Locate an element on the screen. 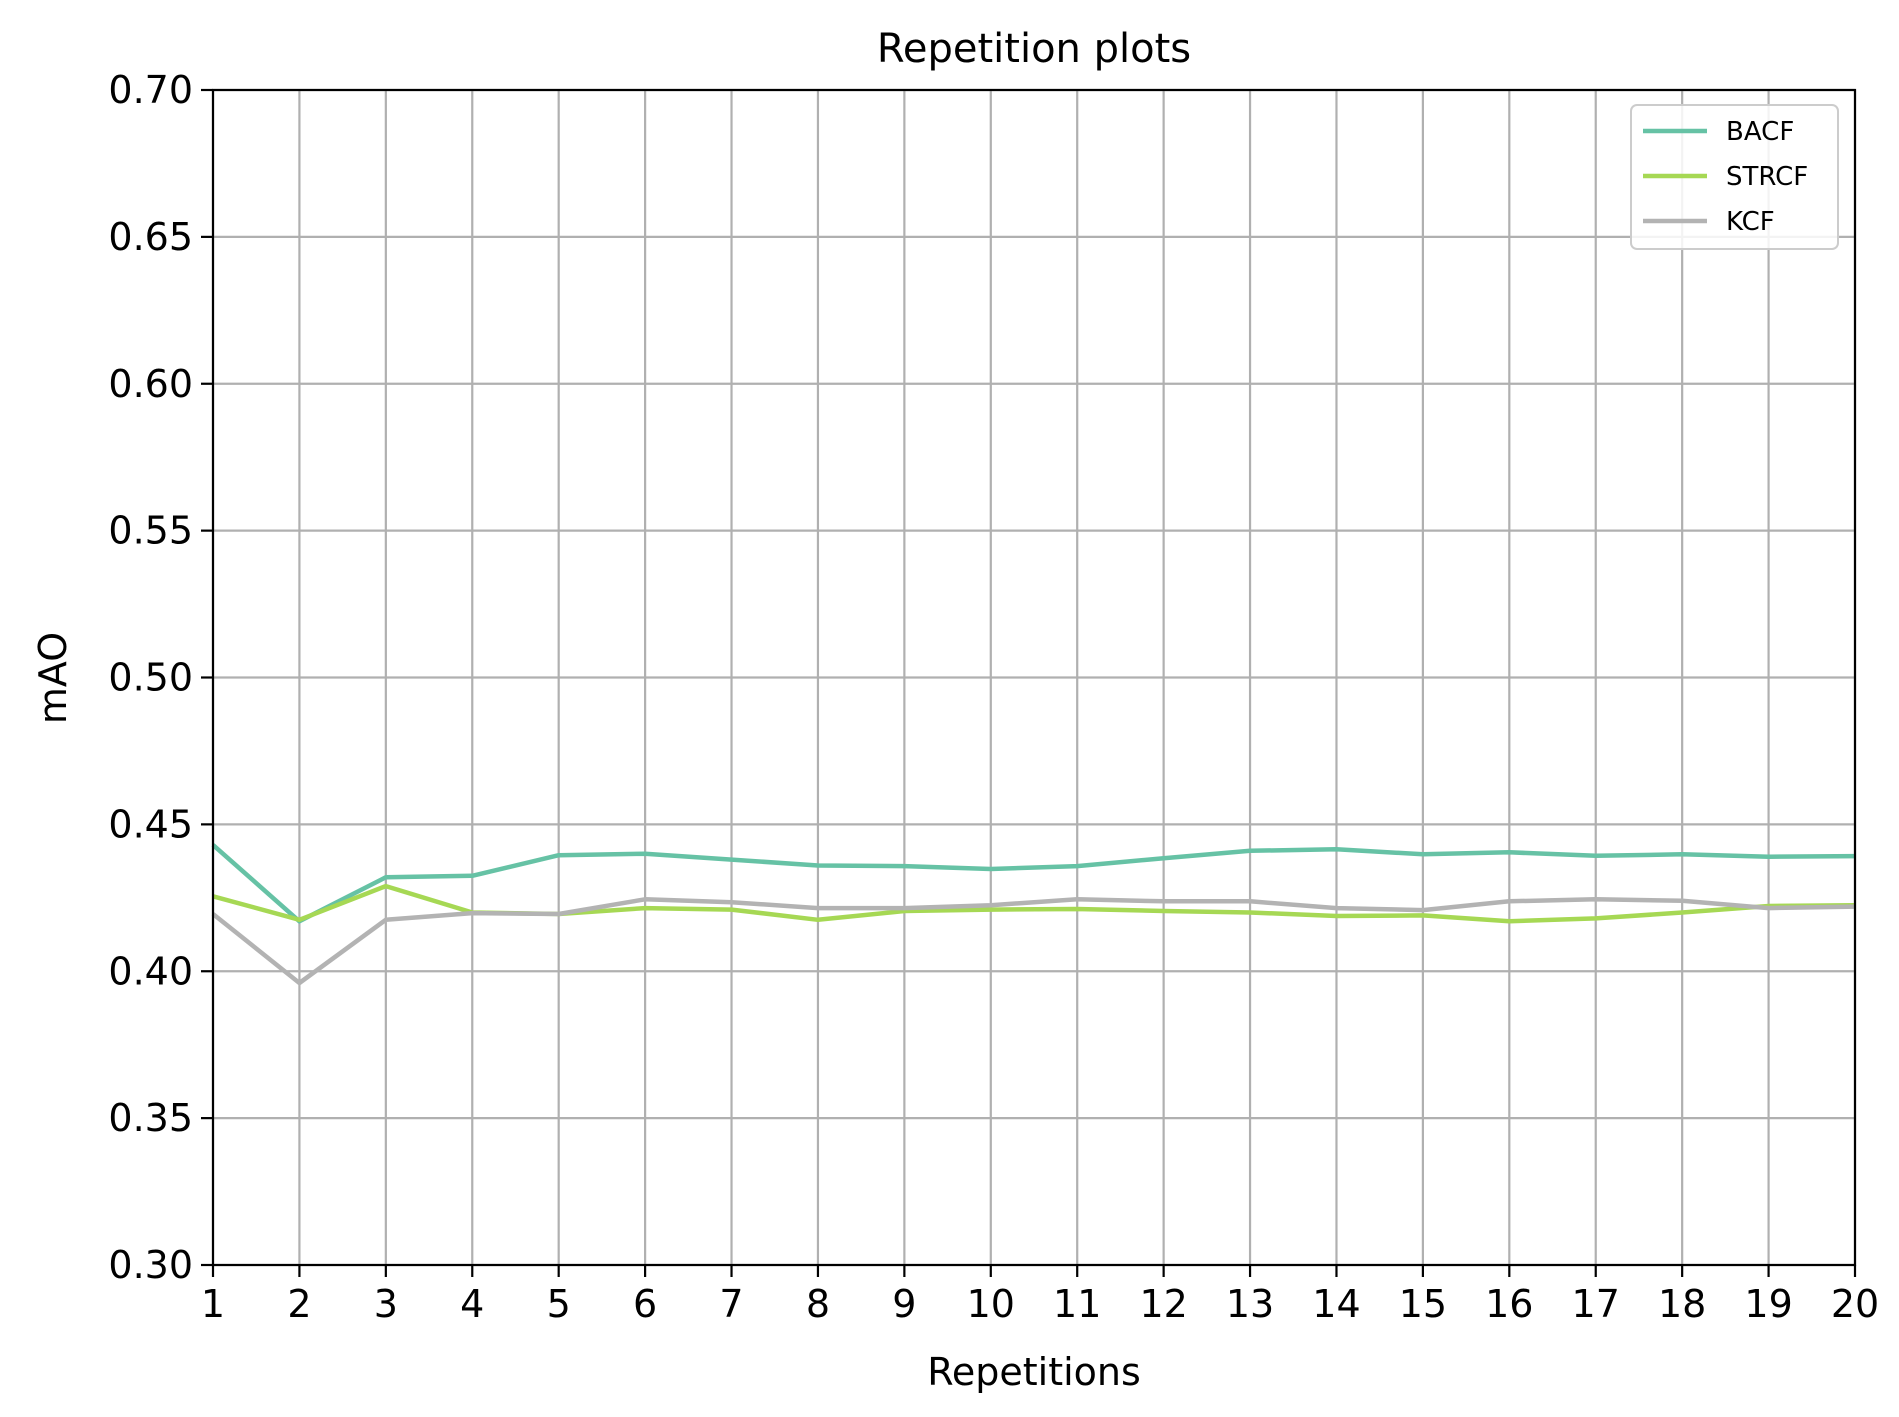 Image resolution: width=1899 pixels, height=1417 pixels. y-tick-label: 0.55 is located at coordinates (150, 531).